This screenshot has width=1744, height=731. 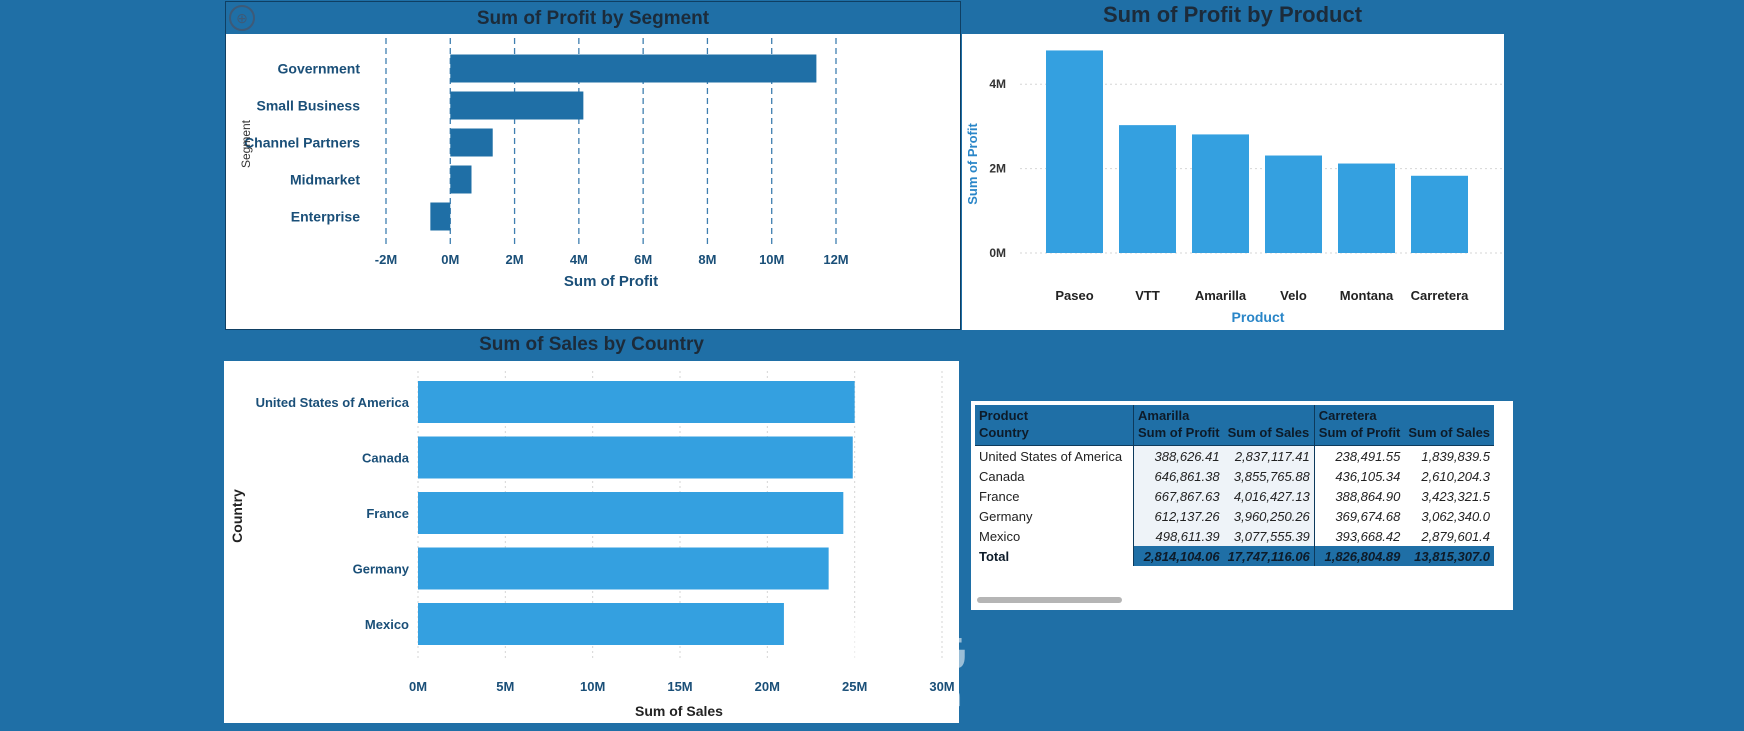 I want to click on matrix-cell: 388,864.90, so click(x=1359, y=496).